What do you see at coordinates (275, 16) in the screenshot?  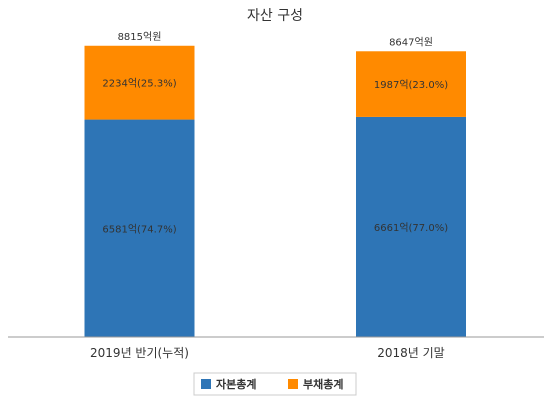 I see `chart-title: 자산 구성` at bounding box center [275, 16].